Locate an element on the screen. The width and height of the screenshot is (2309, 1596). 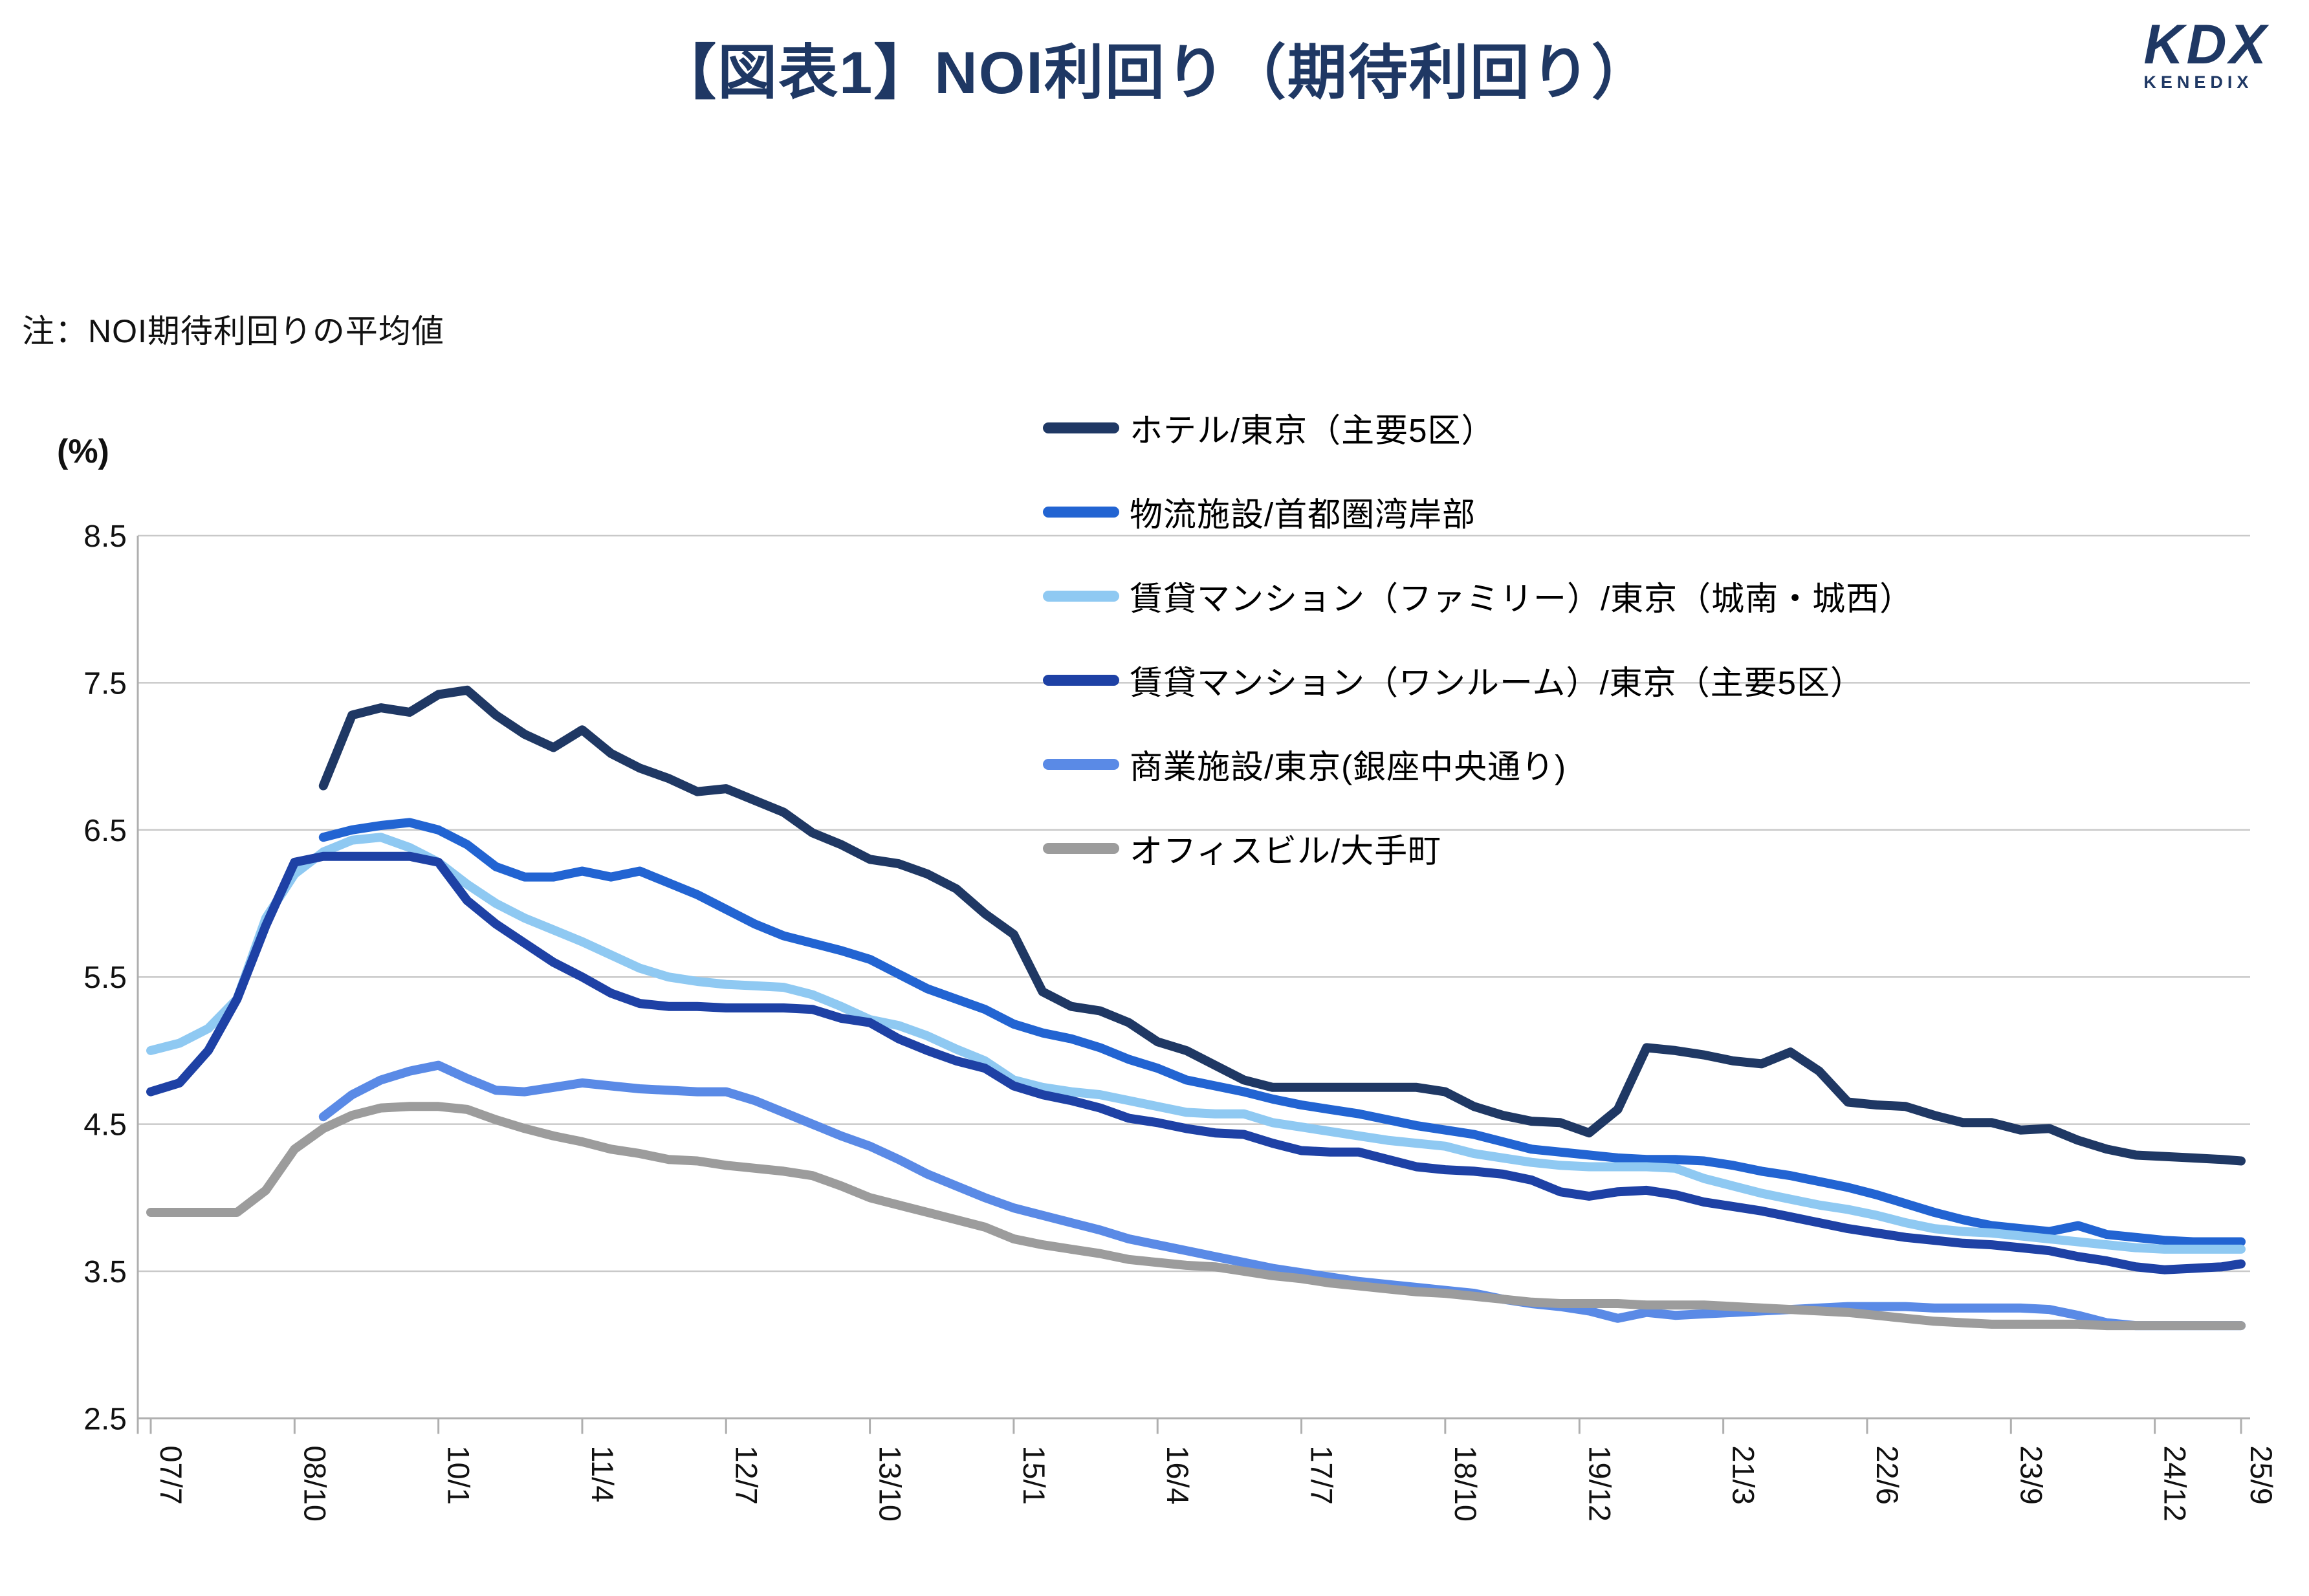
x-tick-label-24/12: 24/12 is located at coordinates (2175, 1484).